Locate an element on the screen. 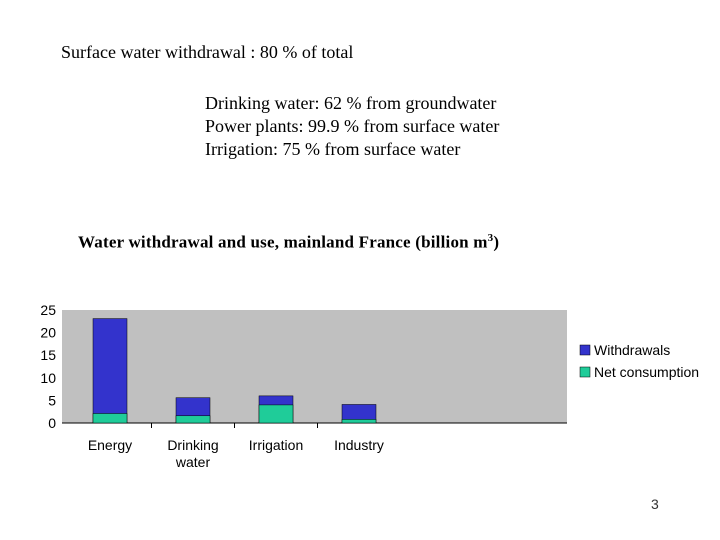 The image size is (720, 540). x-tick-label: Irrigation is located at coordinates (276, 445).